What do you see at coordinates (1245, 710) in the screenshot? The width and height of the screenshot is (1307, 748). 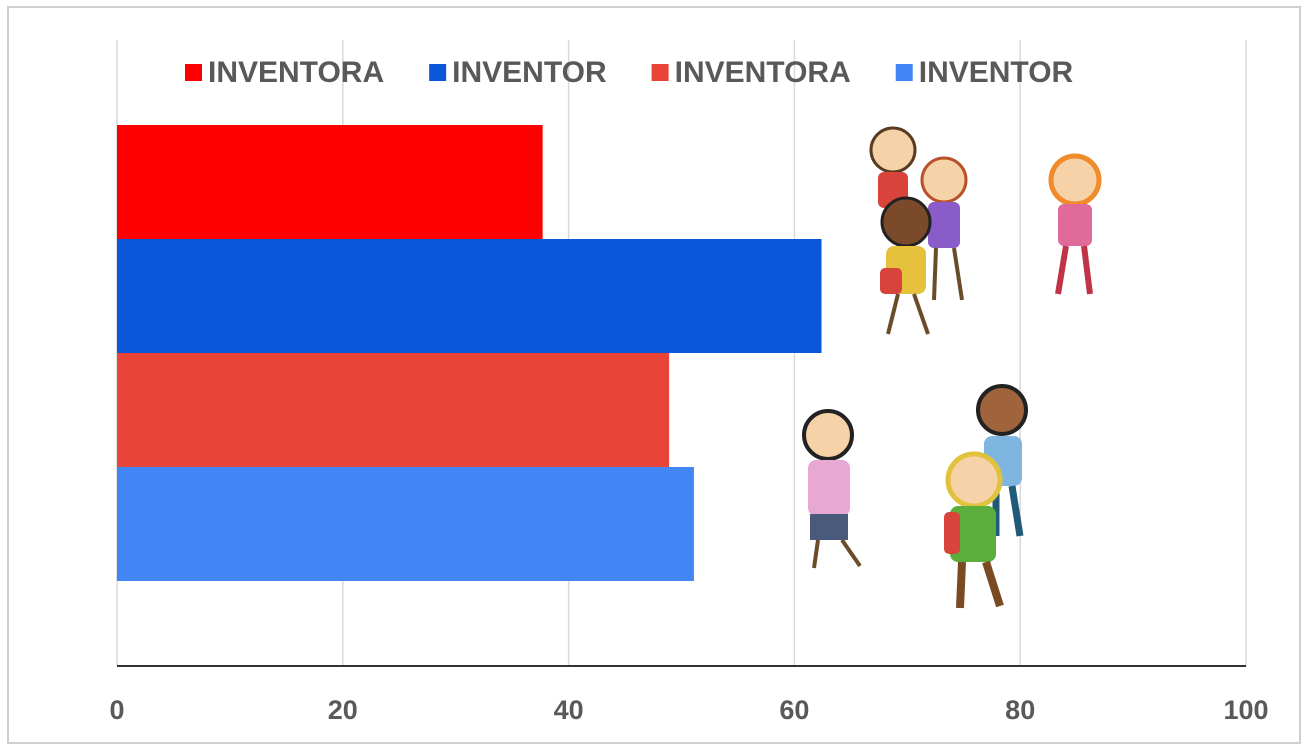 I see `x-tick-label: 100` at bounding box center [1245, 710].